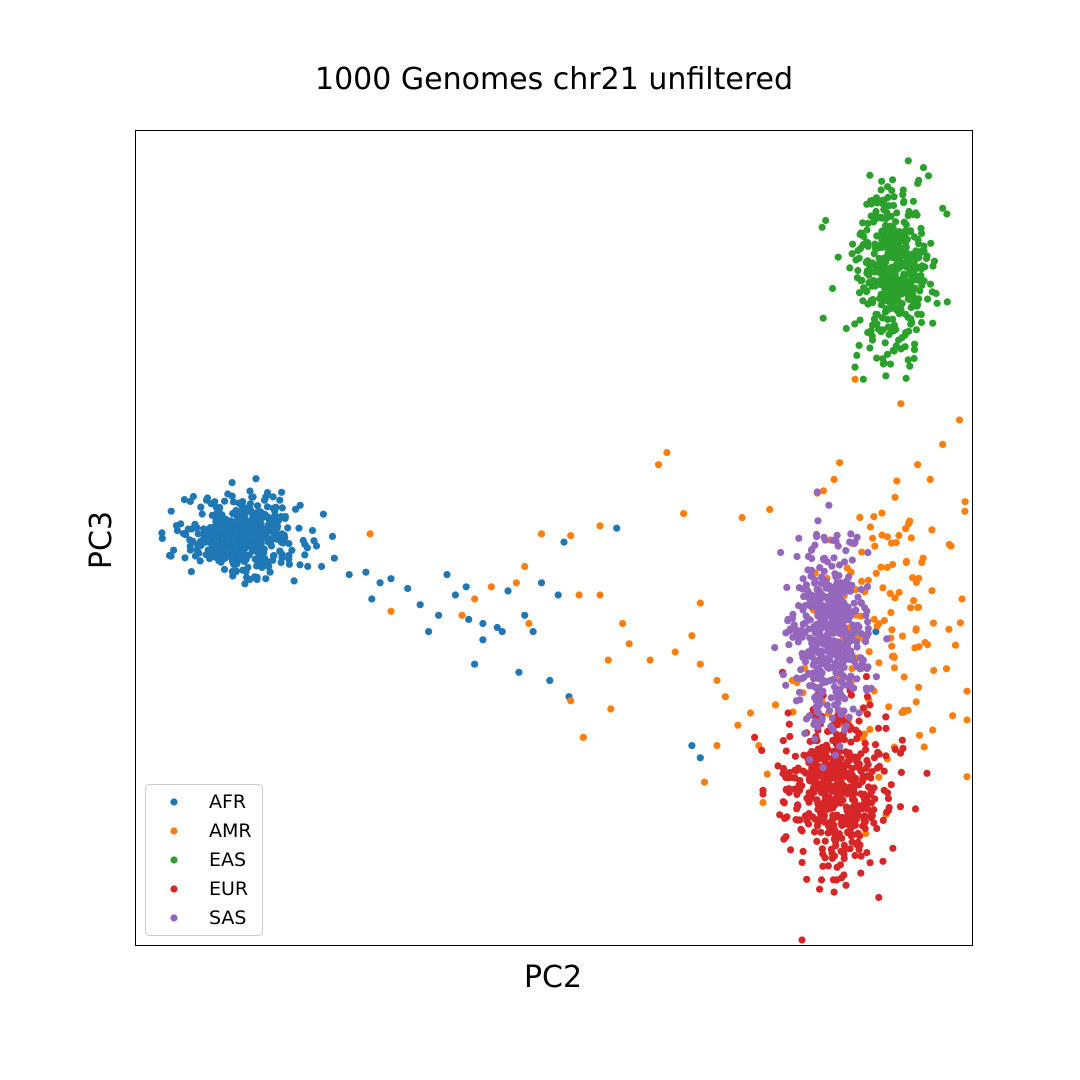 The height and width of the screenshot is (1080, 1080). Describe the element at coordinates (554, 79) in the screenshot. I see `chart-title: 1000 Genomes chr21 unfiltered` at that location.